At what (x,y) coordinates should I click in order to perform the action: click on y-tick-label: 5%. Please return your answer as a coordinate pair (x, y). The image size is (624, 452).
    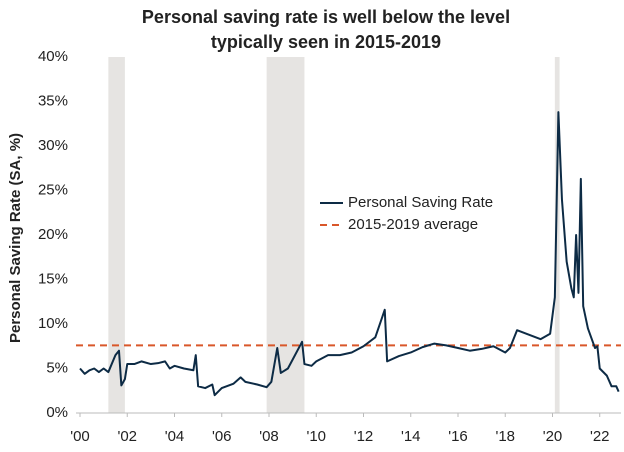
    Looking at the image, I should click on (57, 367).